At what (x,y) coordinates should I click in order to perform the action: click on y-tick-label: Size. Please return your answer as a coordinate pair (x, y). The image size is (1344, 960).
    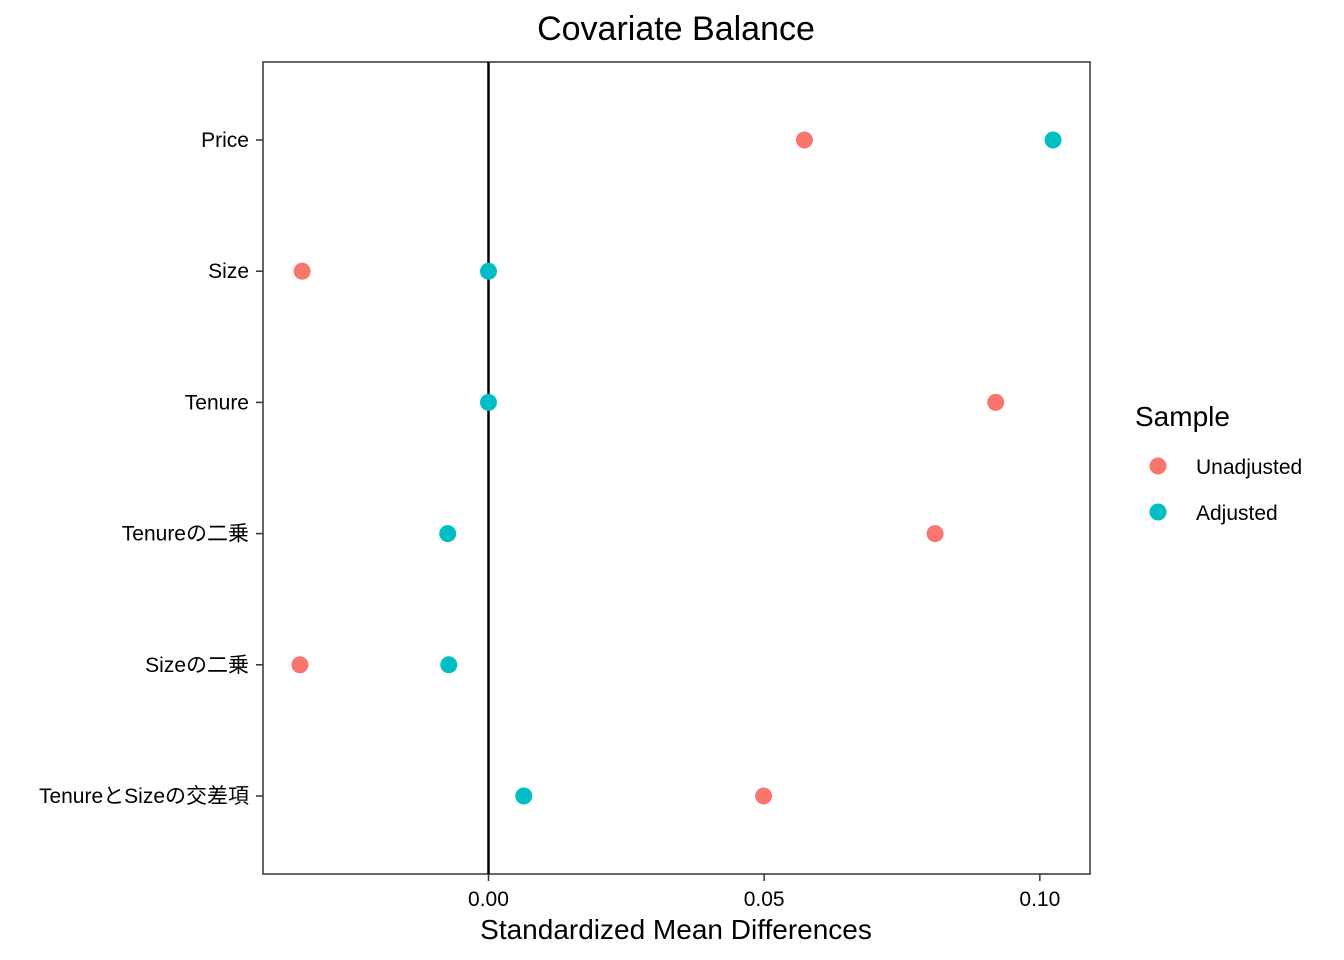
    Looking at the image, I should click on (228, 271).